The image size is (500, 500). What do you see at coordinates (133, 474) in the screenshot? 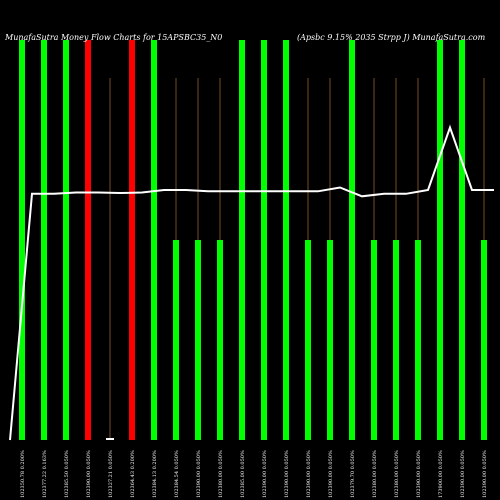
I see `x-tick-label: 102364.43 0.200%` at bounding box center [133, 474].